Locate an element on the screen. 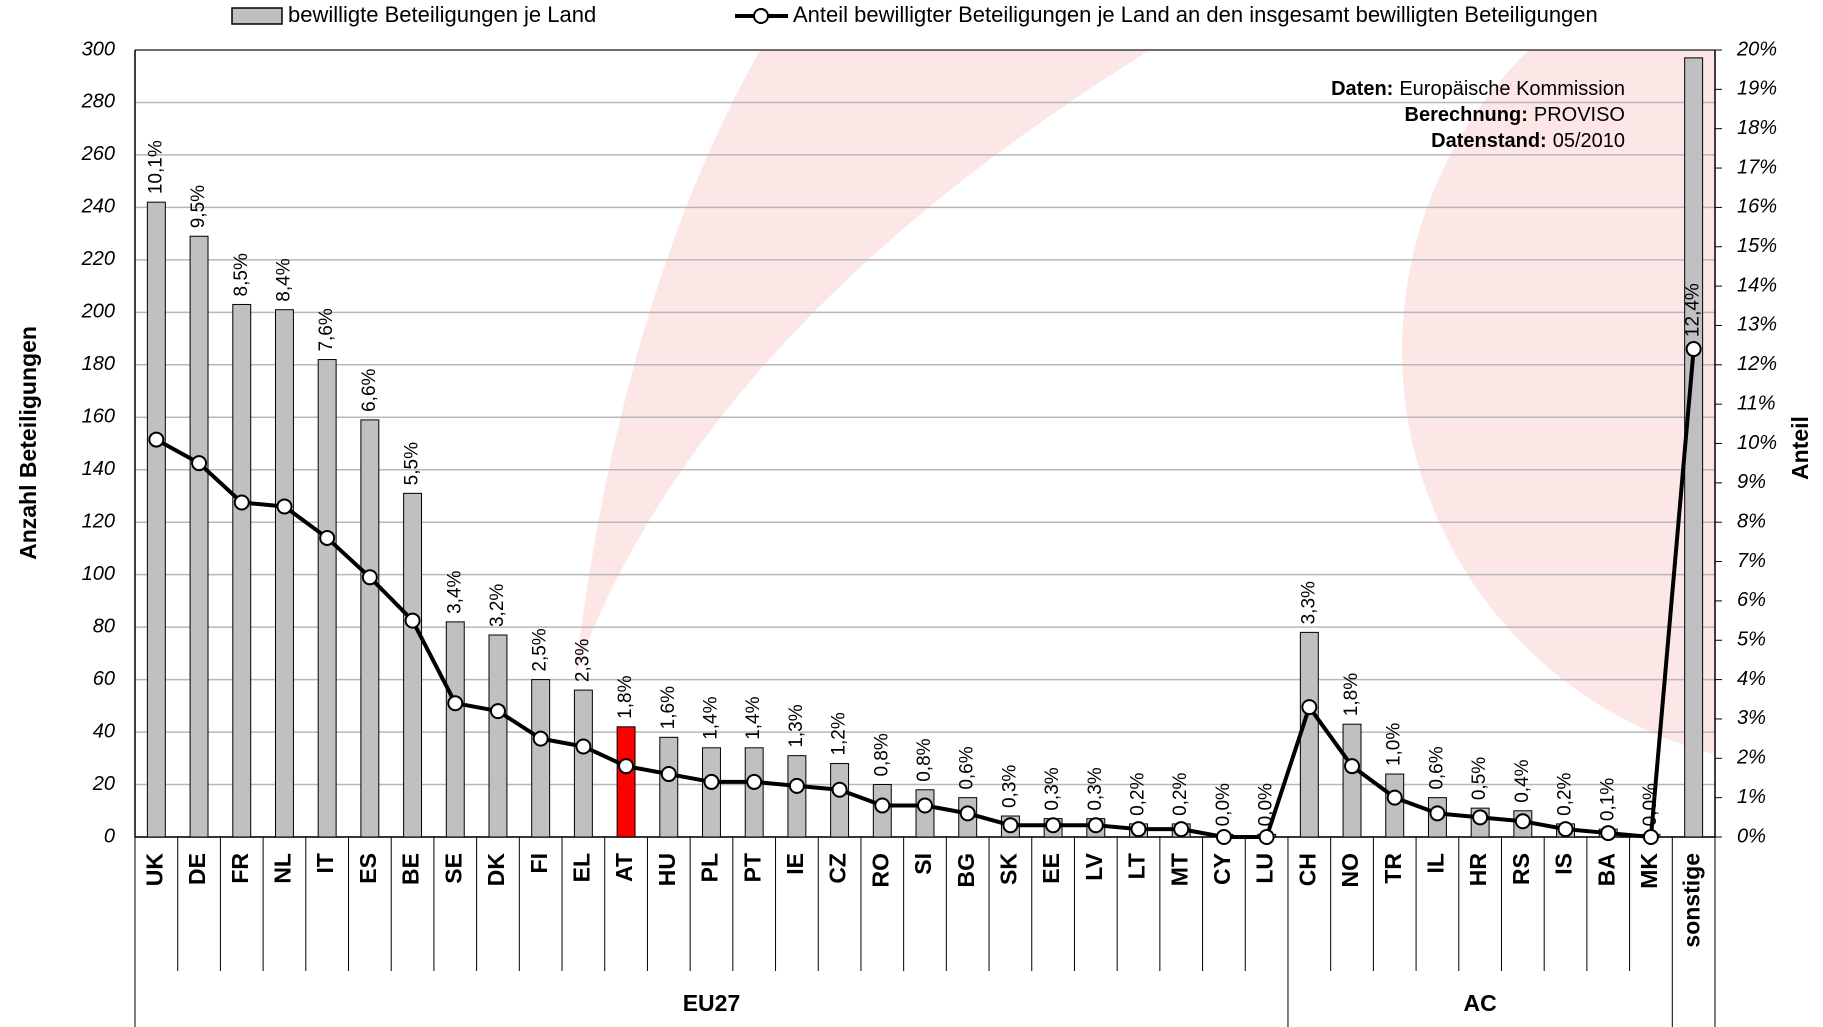  value-label: 6,6% is located at coordinates (369, 389).